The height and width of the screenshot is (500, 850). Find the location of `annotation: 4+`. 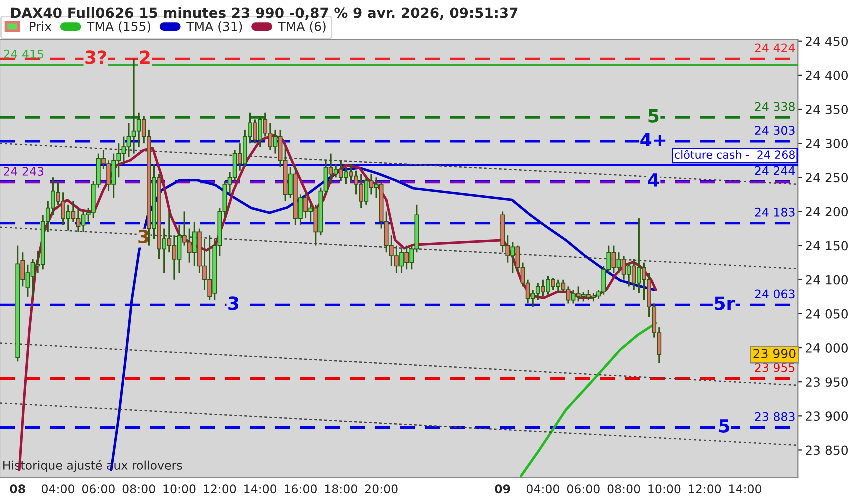

annotation: 4+ is located at coordinates (653, 140).